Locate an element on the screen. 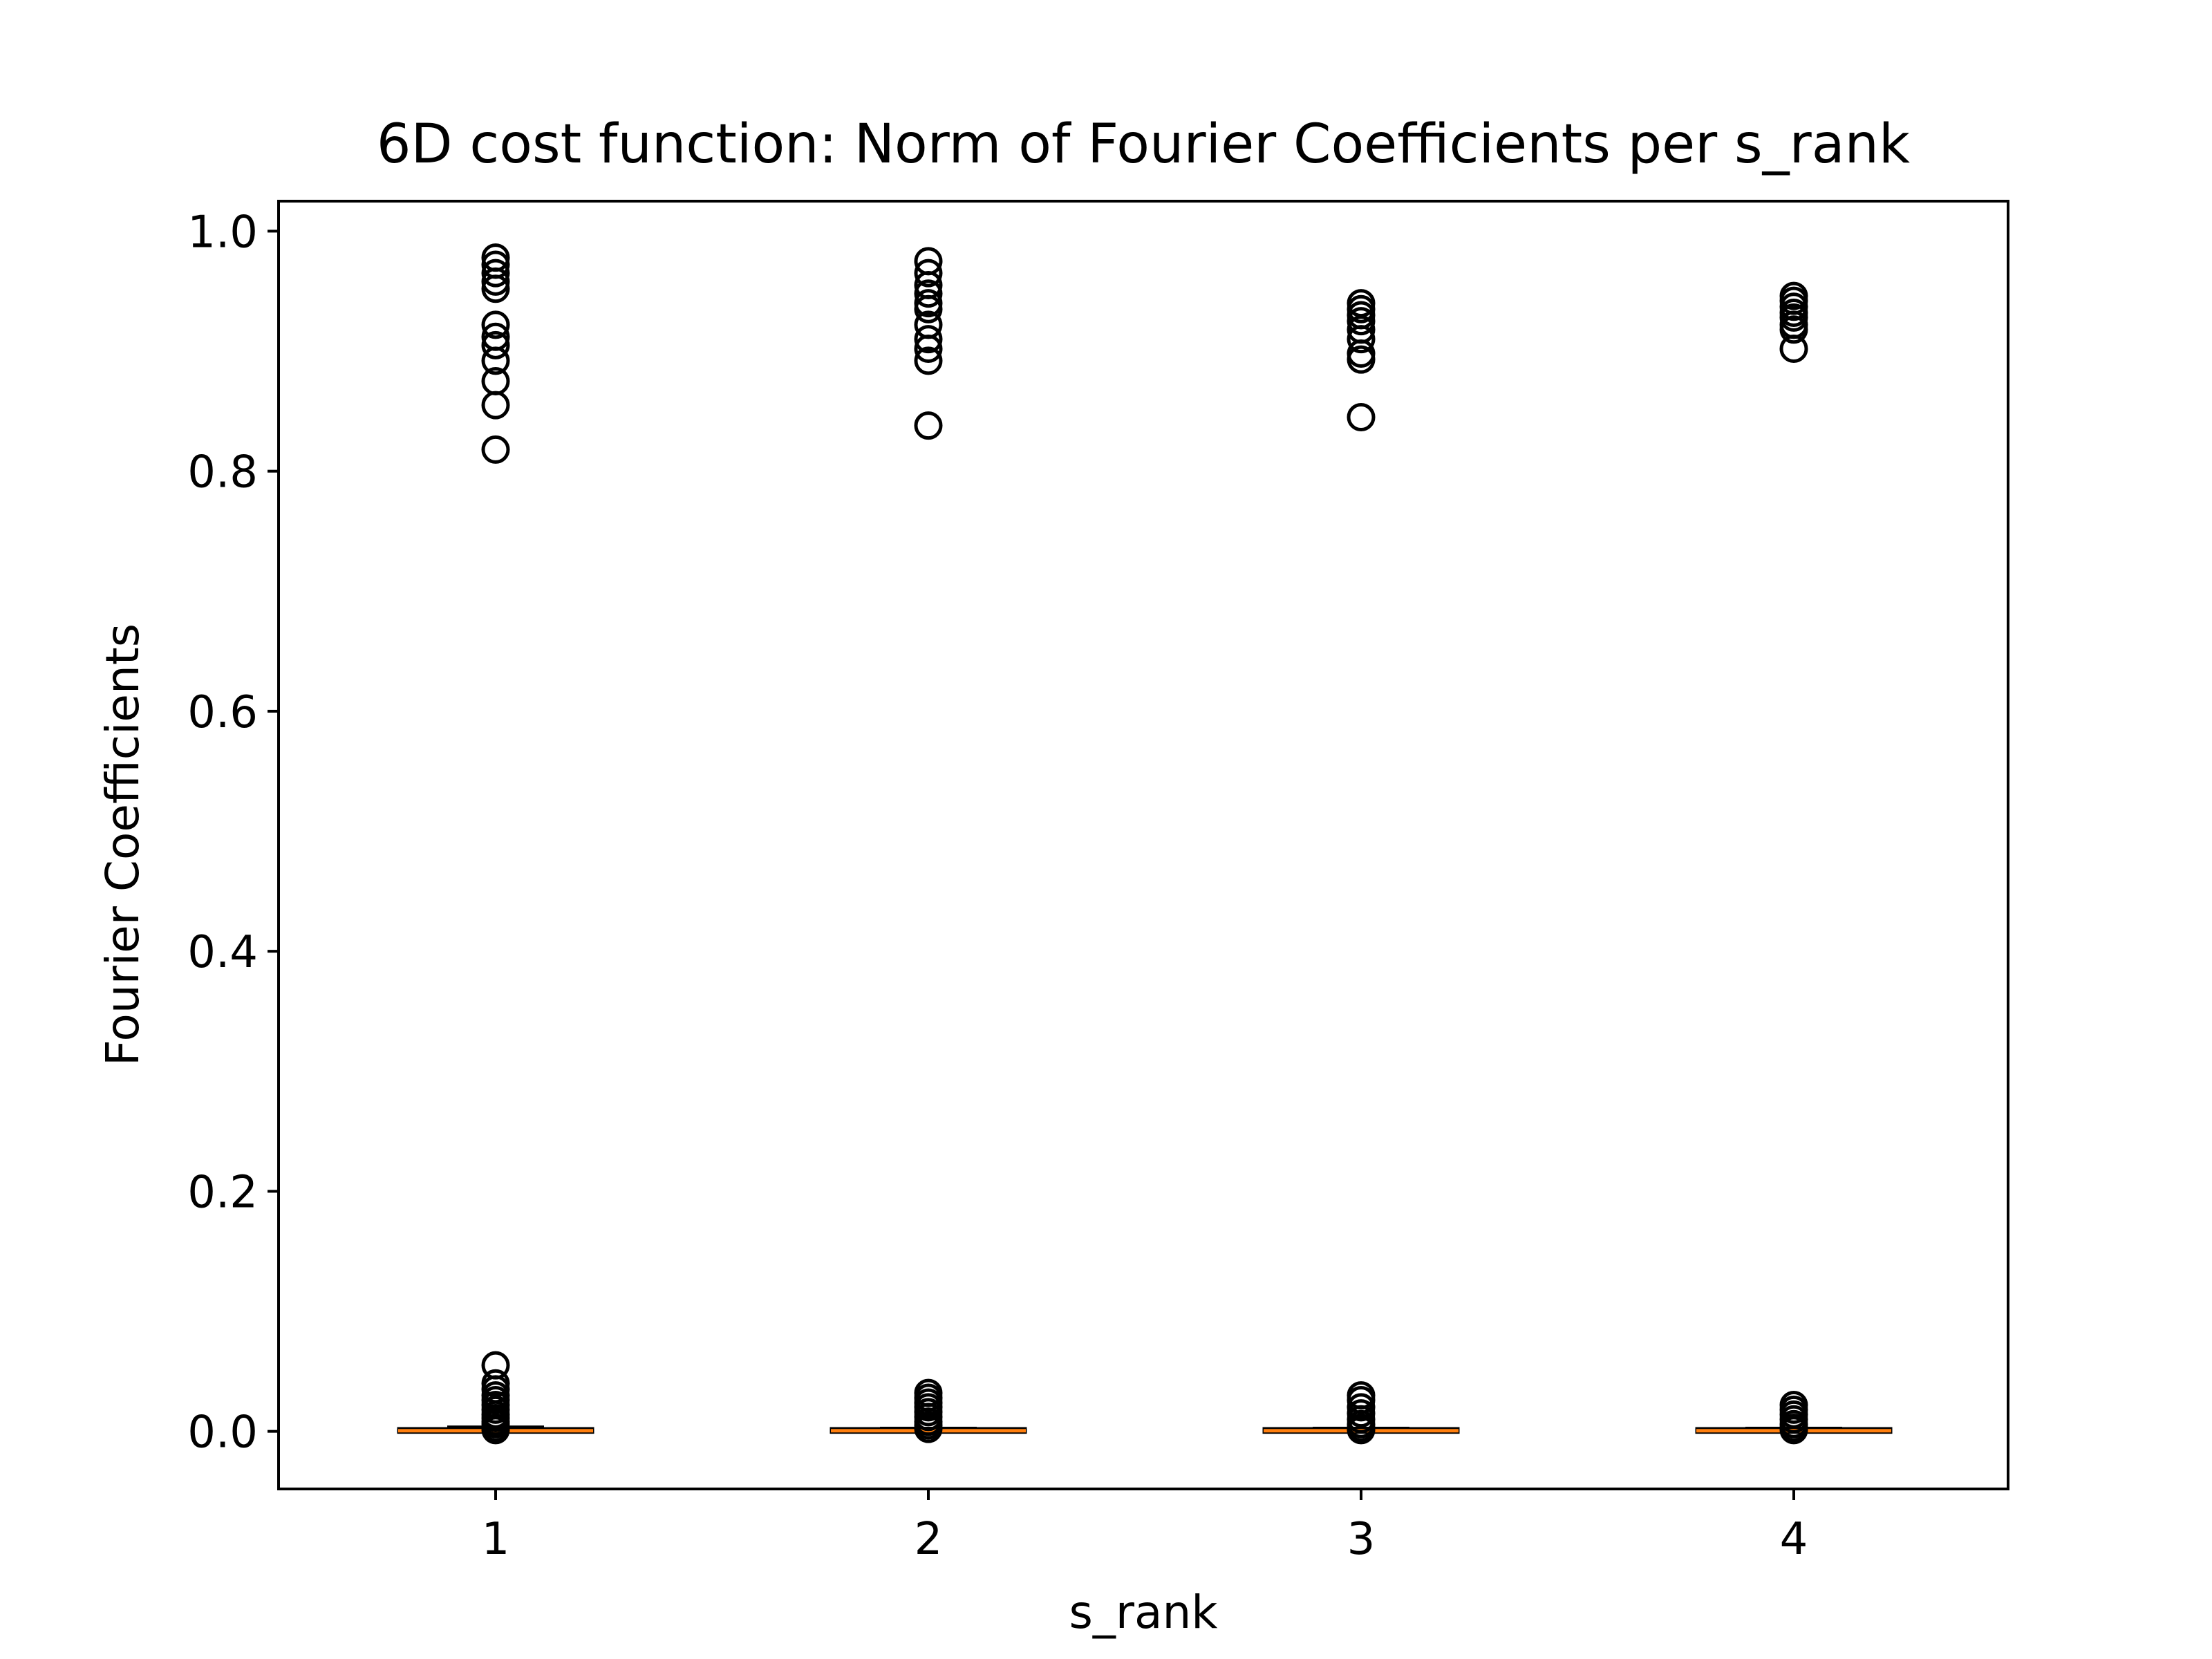 The height and width of the screenshot is (1659, 2212). y-tick-label: 0.0 is located at coordinates (222, 1433).